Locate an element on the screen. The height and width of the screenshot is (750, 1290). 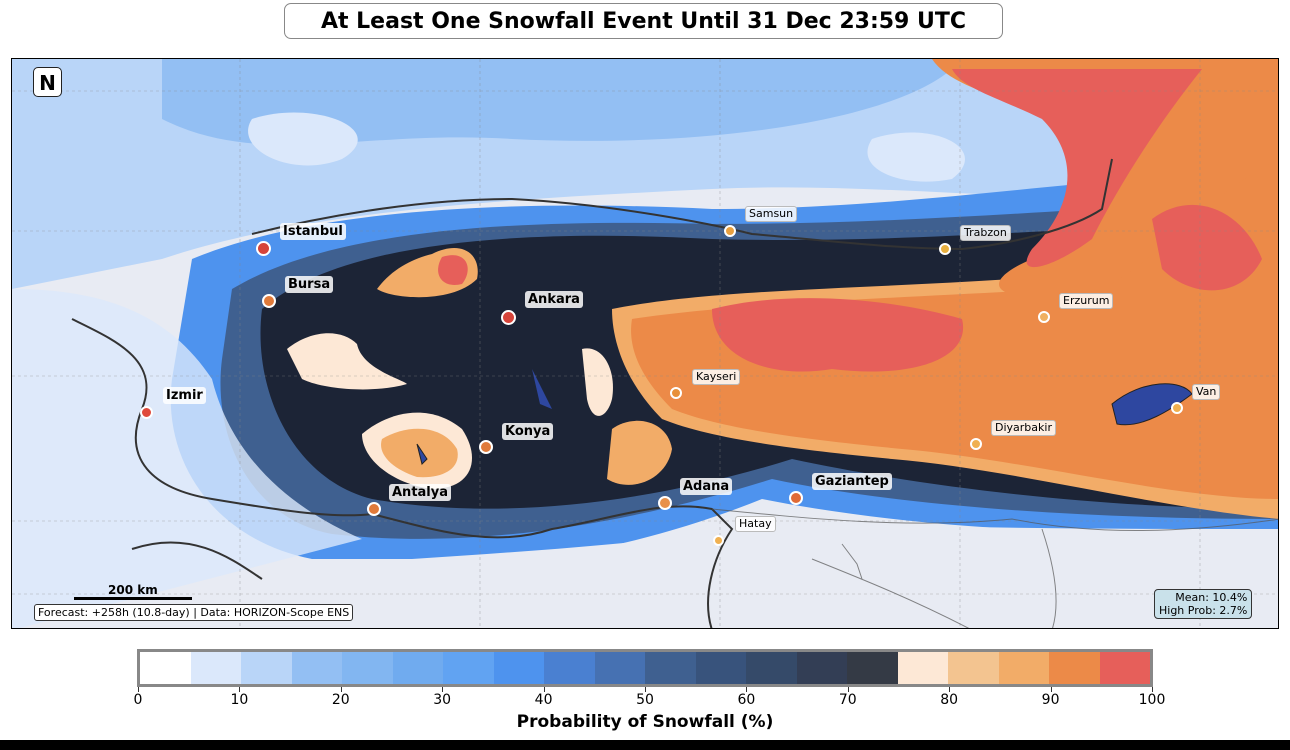
city-label-adana: Adana is located at coordinates (706, 486).